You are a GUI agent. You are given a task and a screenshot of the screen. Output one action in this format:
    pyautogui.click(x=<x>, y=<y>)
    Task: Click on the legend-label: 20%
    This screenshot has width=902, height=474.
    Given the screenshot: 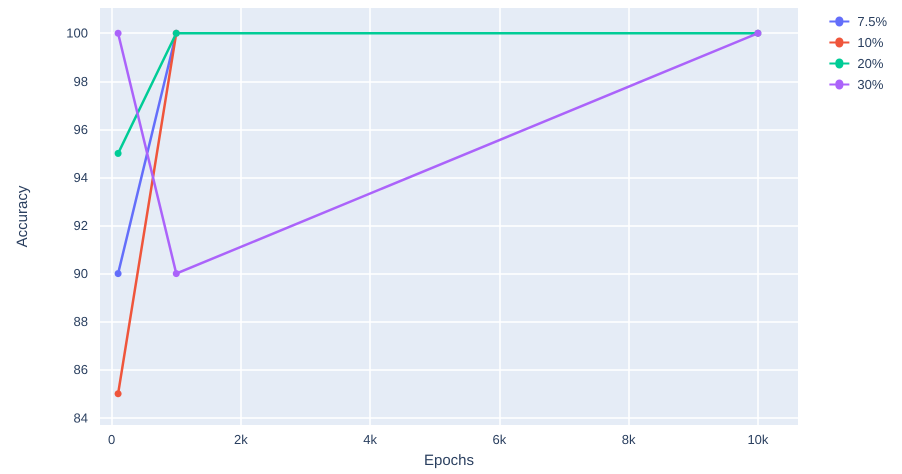 What is the action you would take?
    pyautogui.click(x=870, y=63)
    